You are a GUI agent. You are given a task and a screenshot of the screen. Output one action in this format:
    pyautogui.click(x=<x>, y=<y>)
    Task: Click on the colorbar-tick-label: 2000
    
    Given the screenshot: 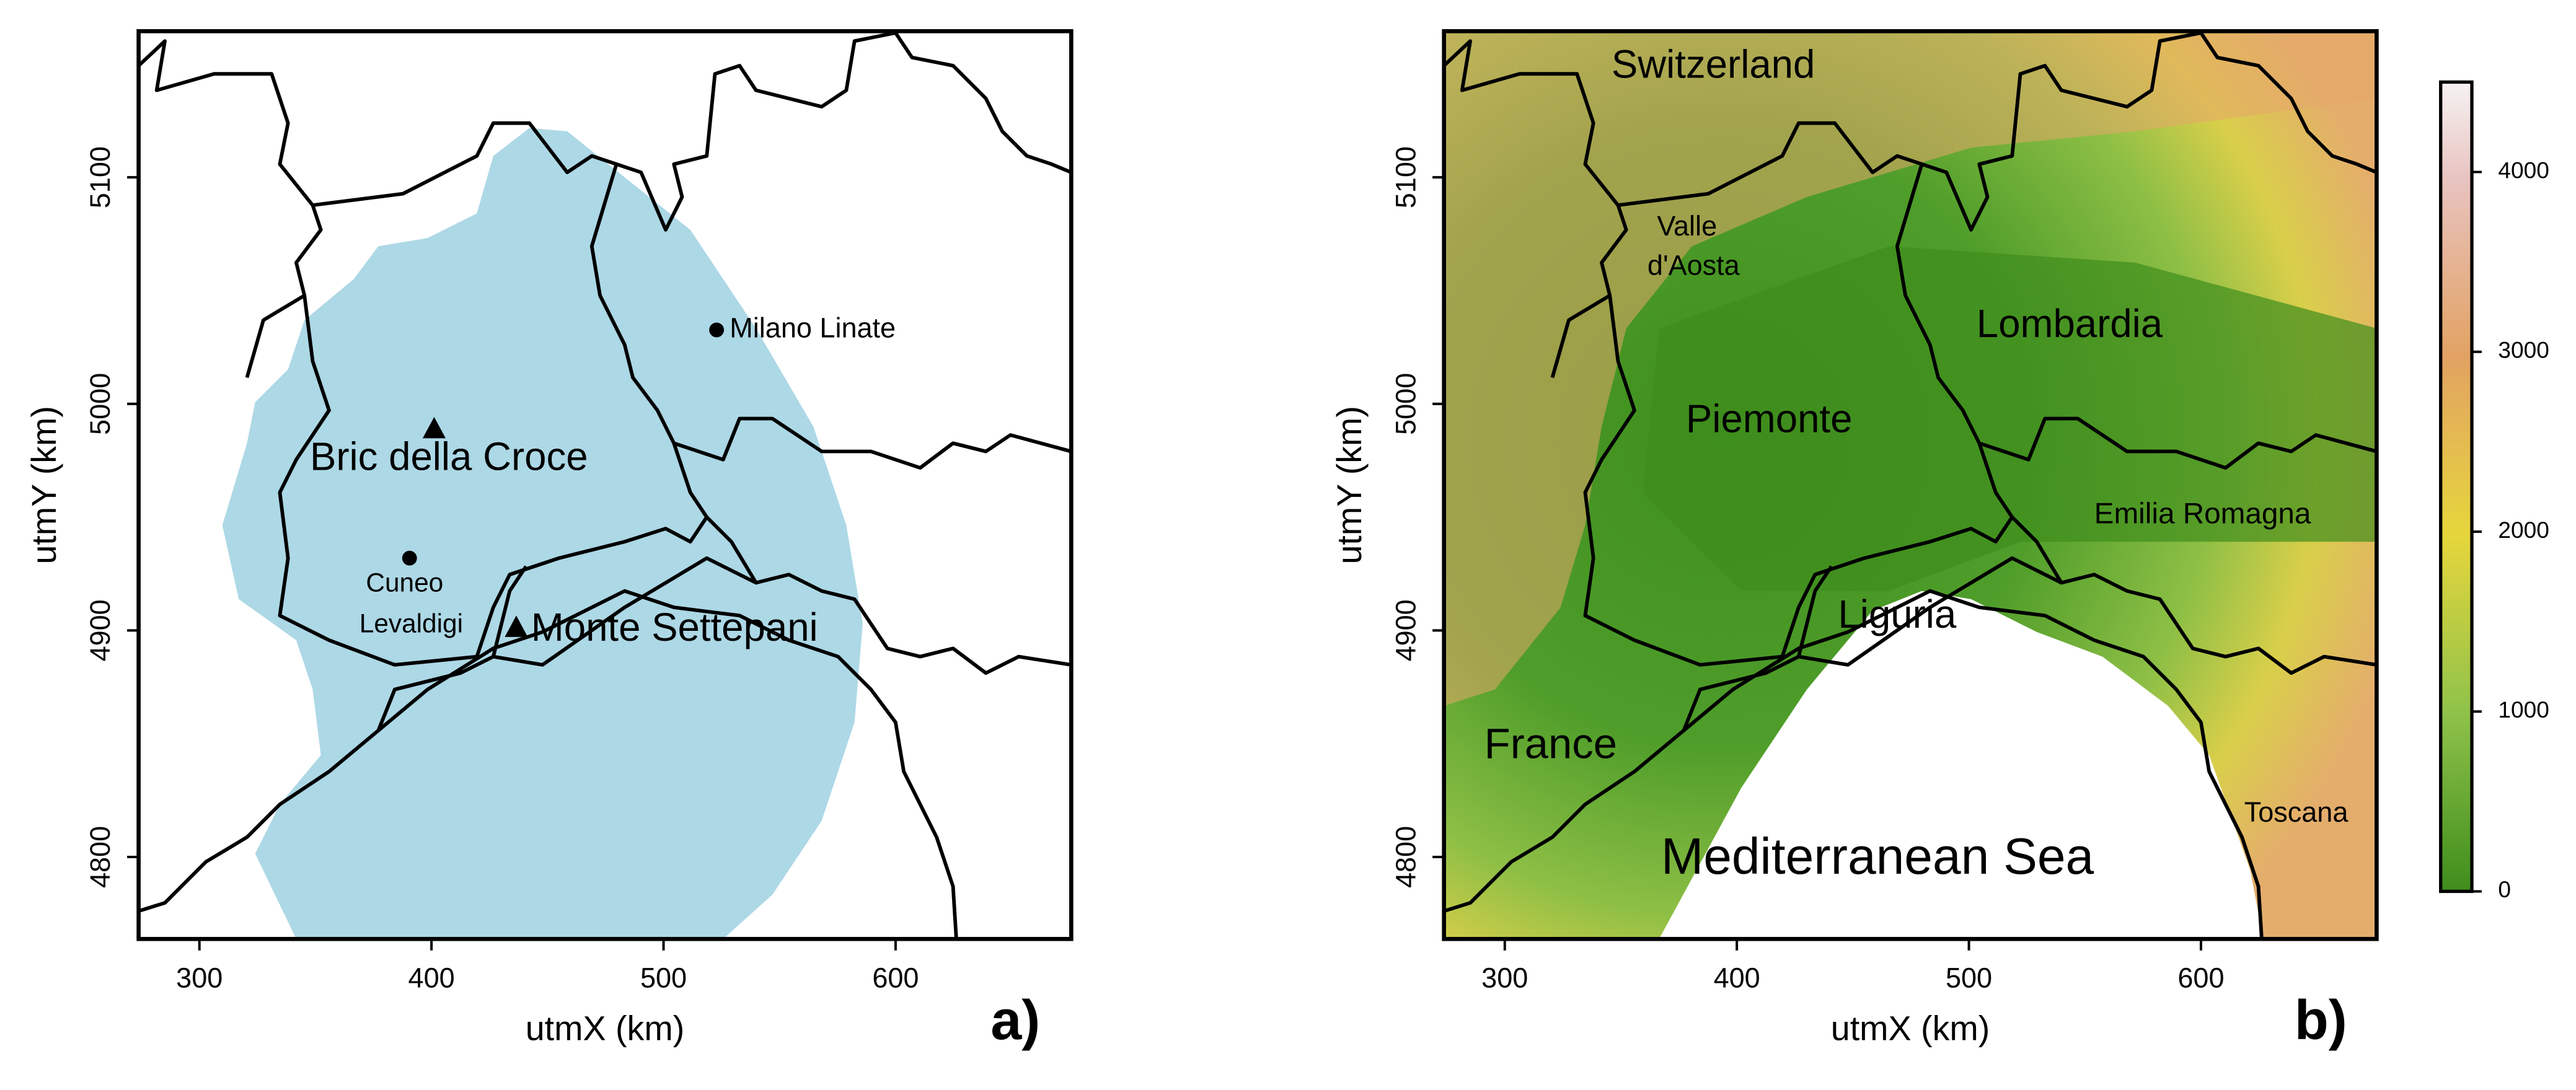 What is the action you would take?
    pyautogui.click(x=2523, y=530)
    